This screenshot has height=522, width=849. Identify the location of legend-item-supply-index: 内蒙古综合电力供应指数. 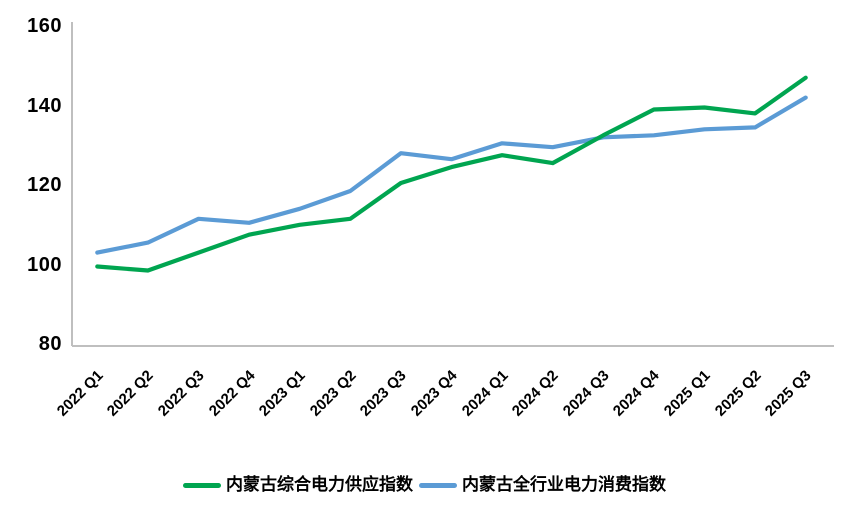
(298, 485).